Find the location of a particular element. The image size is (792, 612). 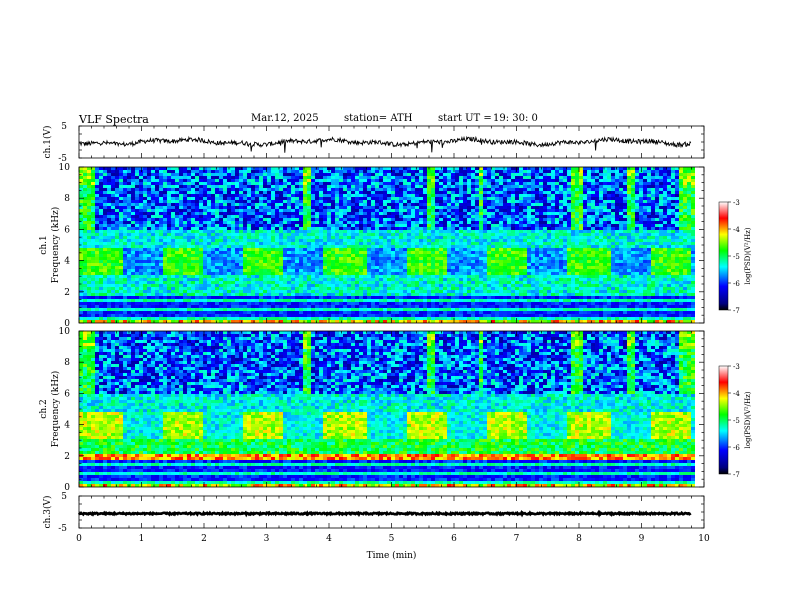

x-tick-label: 4 is located at coordinates (329, 539).